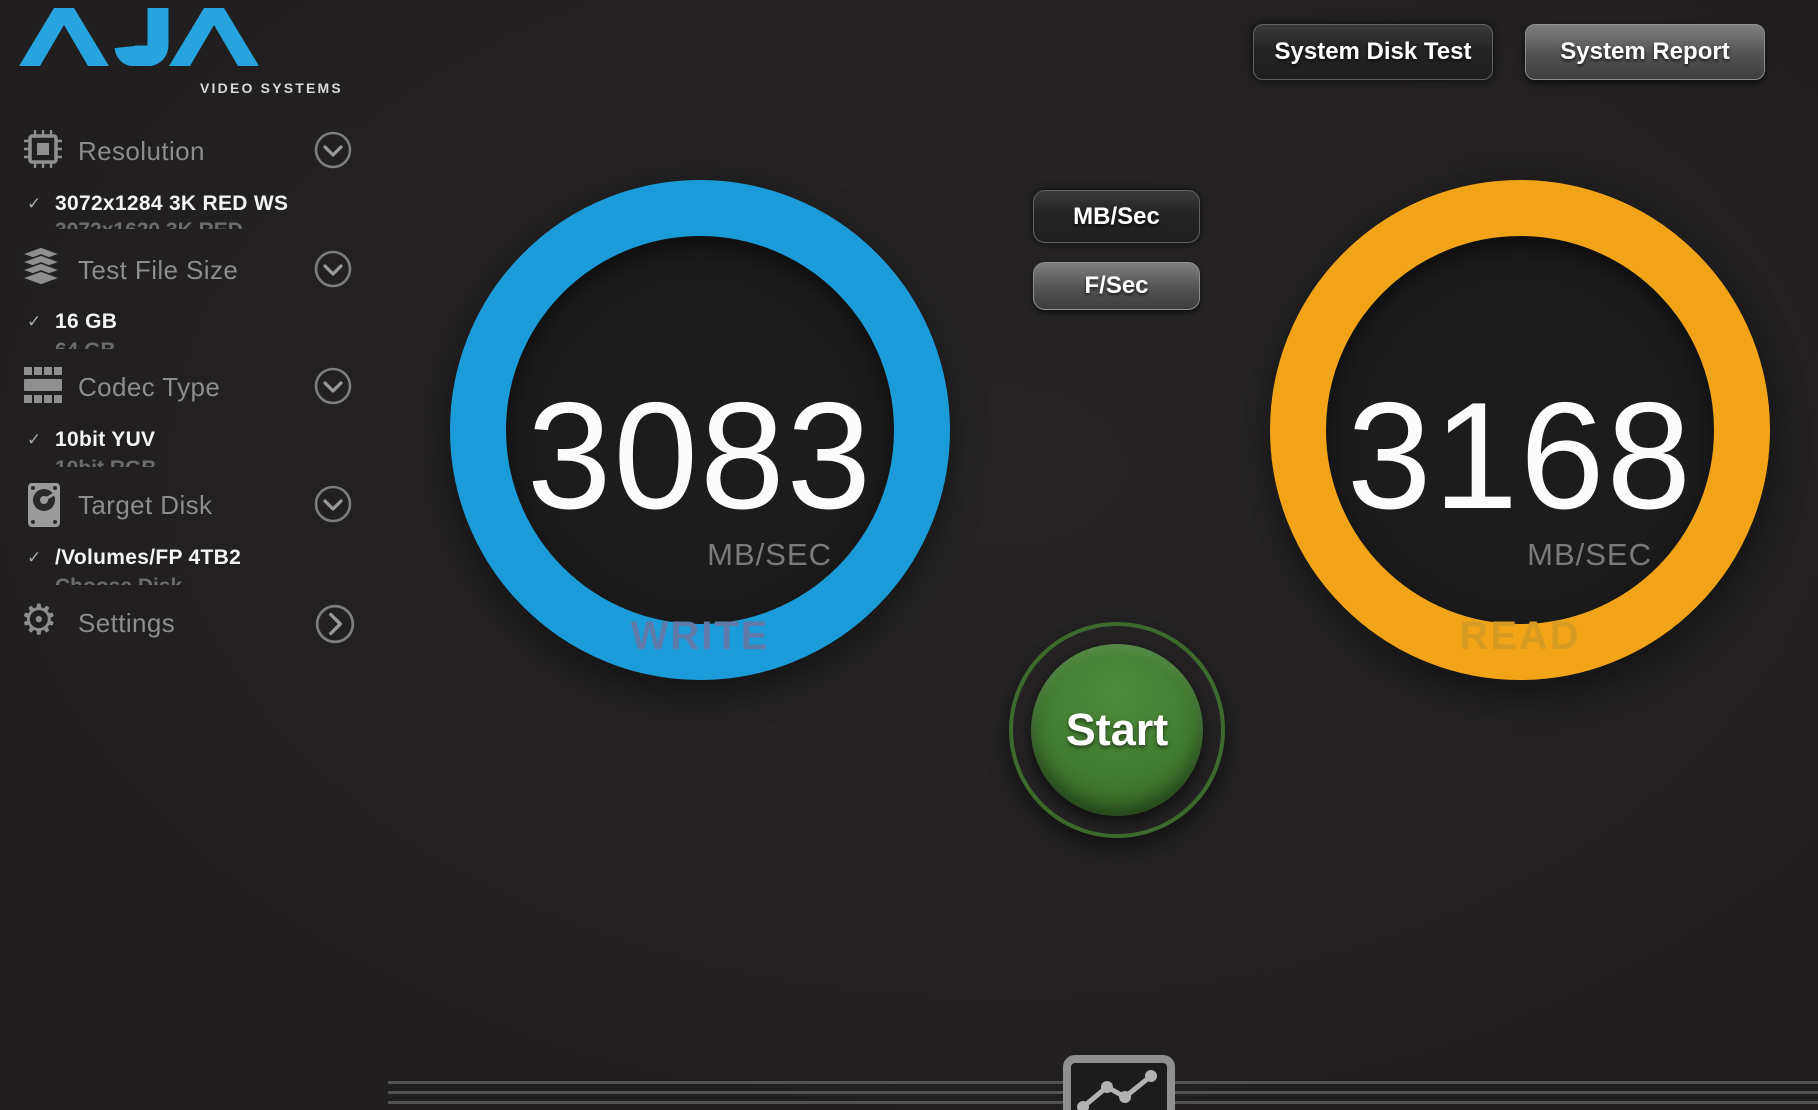 This screenshot has width=1818, height=1110. What do you see at coordinates (127, 623) in the screenshot?
I see `sidebar-item-settings: Settings` at bounding box center [127, 623].